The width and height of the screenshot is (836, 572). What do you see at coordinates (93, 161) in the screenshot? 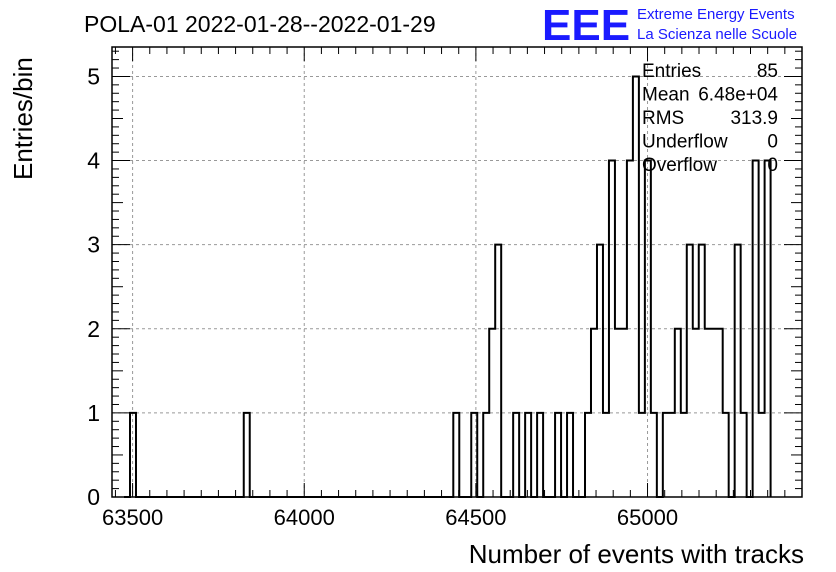
I see `y-tick-label: 4` at bounding box center [93, 161].